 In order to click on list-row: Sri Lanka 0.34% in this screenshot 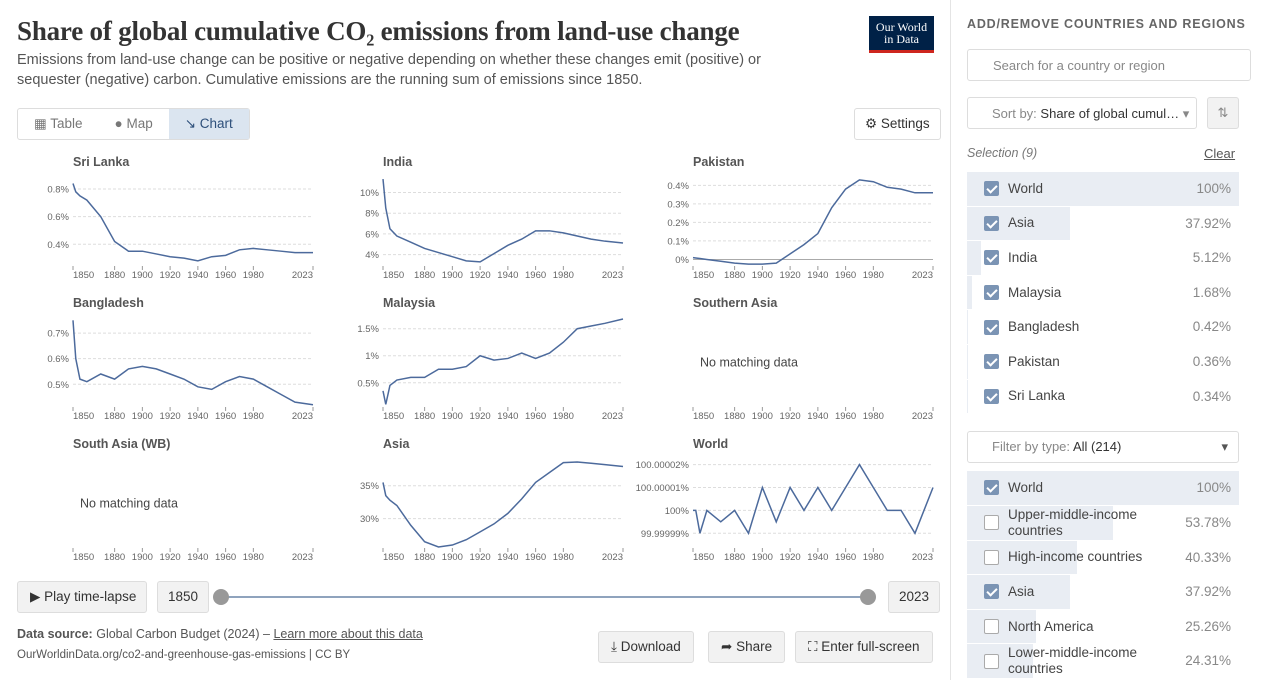, I will do `click(1103, 397)`.